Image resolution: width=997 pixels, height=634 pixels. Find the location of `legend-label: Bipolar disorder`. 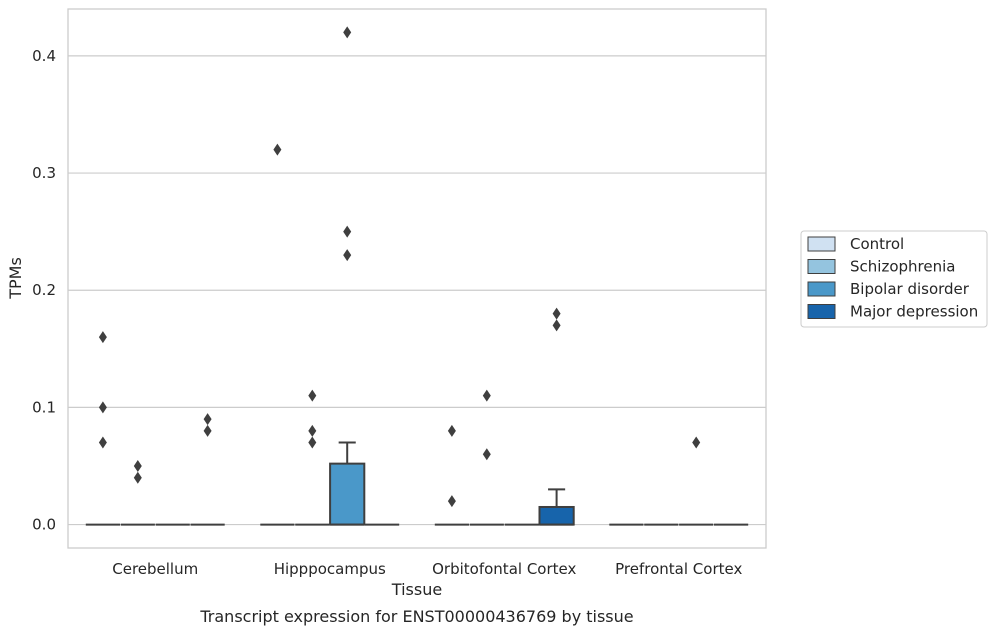

legend-label: Bipolar disorder is located at coordinates (910, 289).